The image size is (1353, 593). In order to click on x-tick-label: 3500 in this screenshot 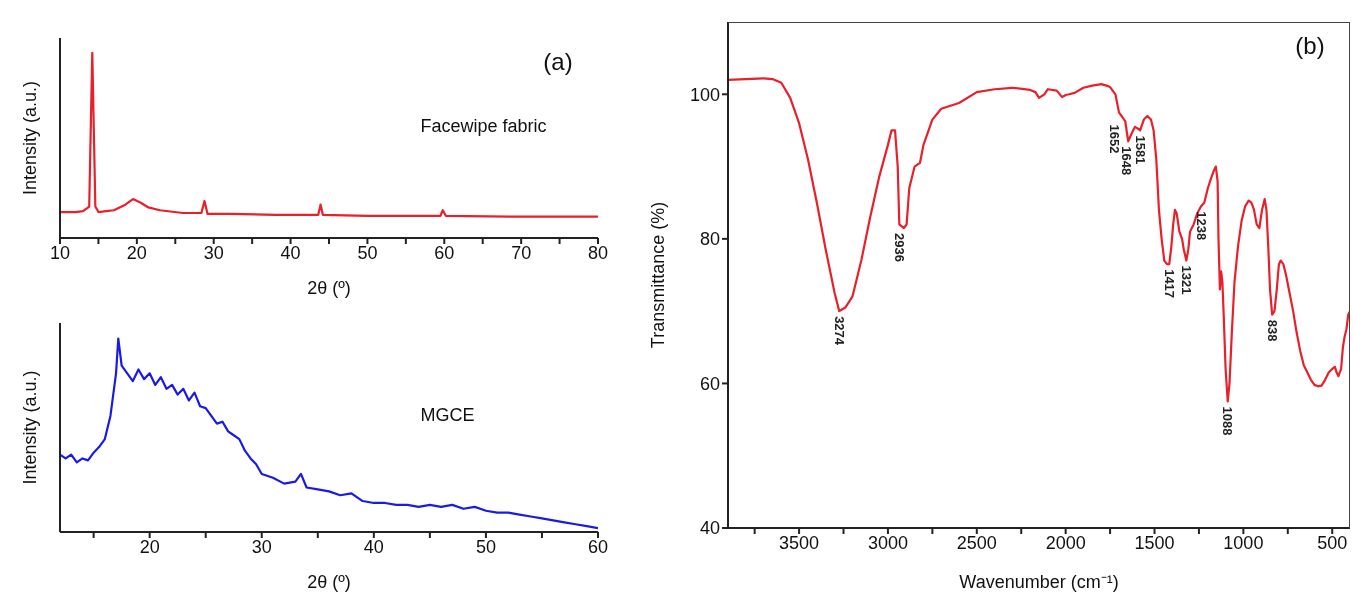, I will do `click(799, 542)`.